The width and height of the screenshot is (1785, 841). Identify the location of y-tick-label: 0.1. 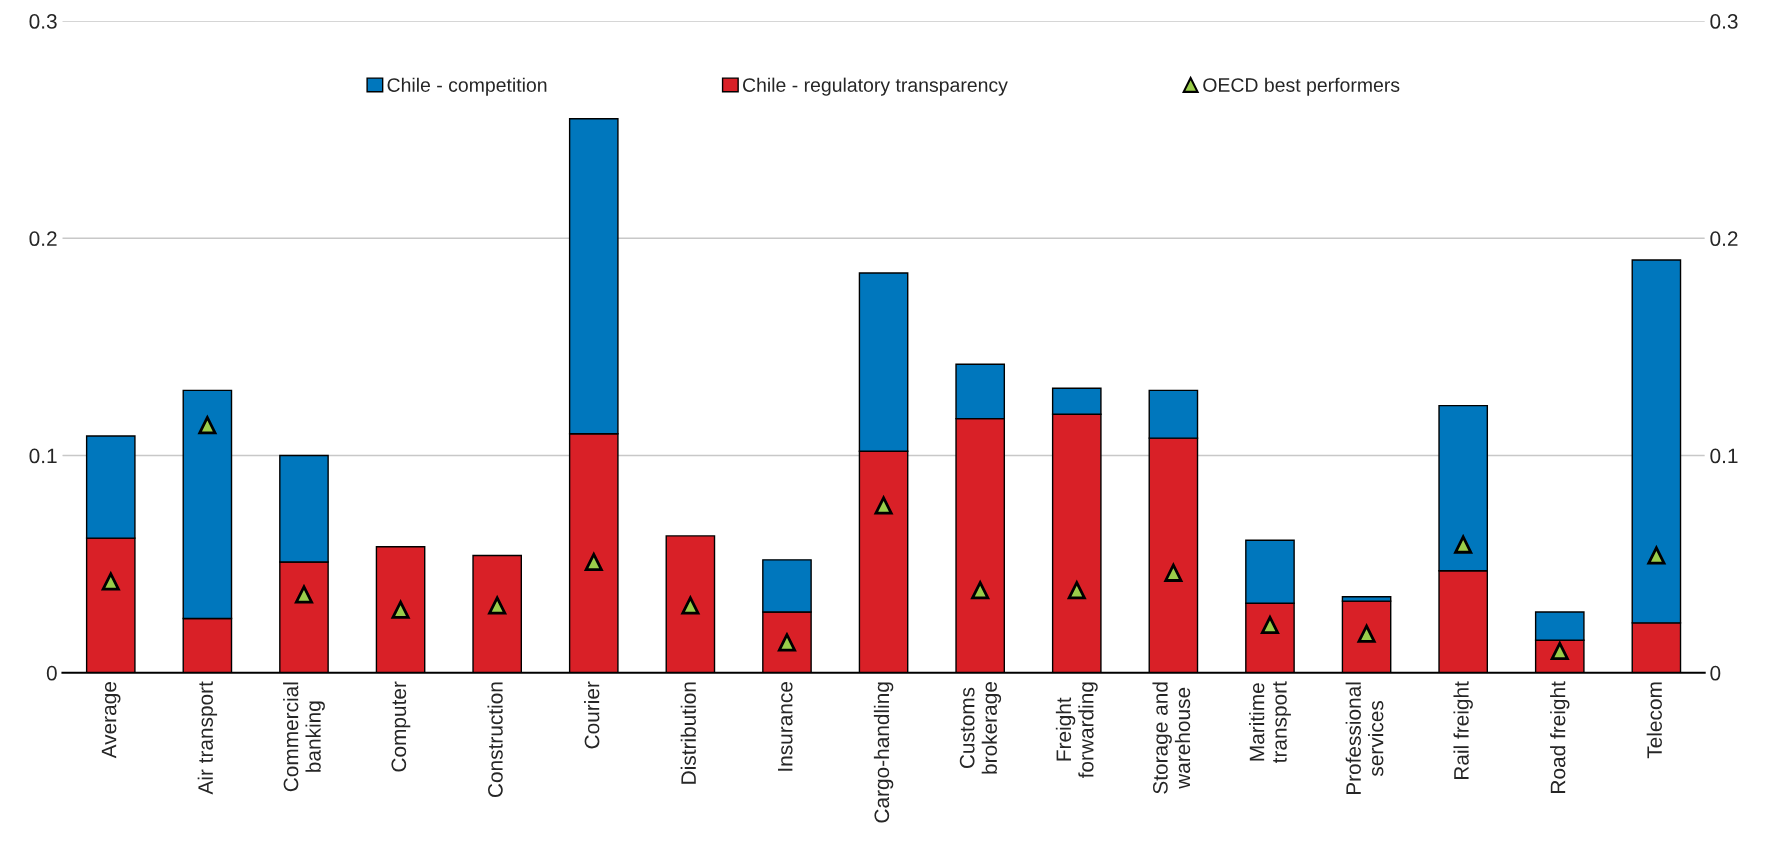
(43, 456).